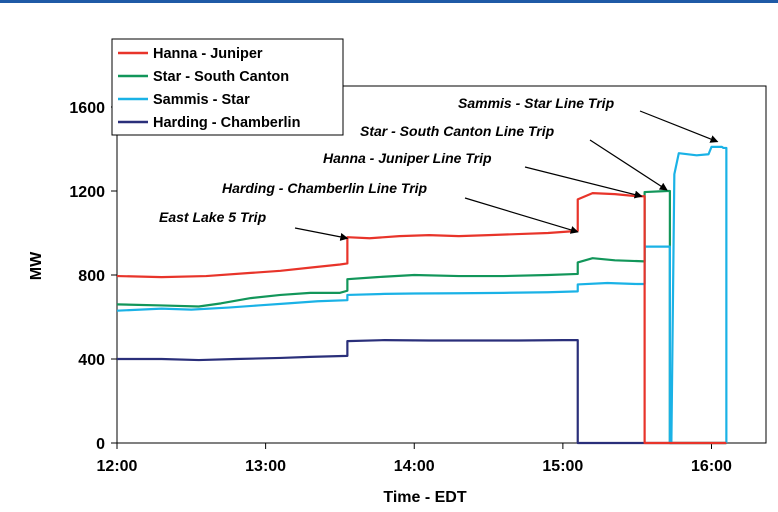 Image resolution: width=778 pixels, height=512 pixels. What do you see at coordinates (562, 466) in the screenshot?
I see `x-tick-label: 15:00` at bounding box center [562, 466].